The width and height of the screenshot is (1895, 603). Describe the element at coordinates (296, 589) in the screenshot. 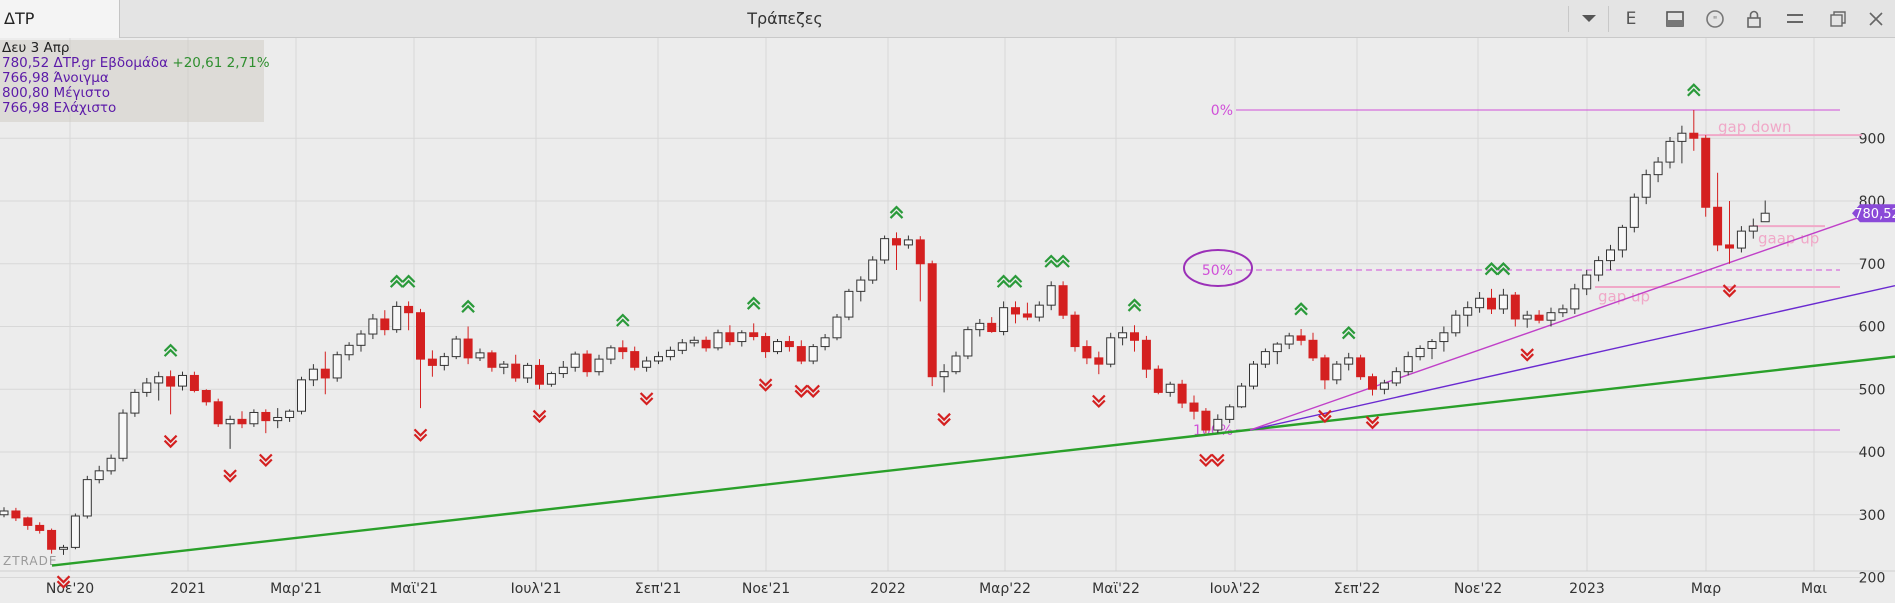

I see `x-tick-label: Μαρ'21` at that location.